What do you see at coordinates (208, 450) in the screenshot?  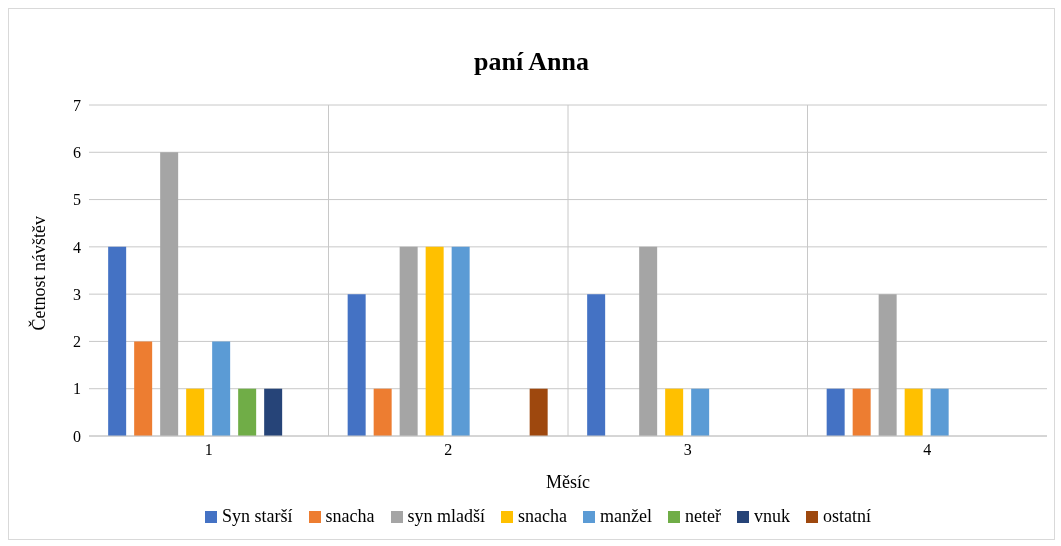 I see `x-tick-label: 1` at bounding box center [208, 450].